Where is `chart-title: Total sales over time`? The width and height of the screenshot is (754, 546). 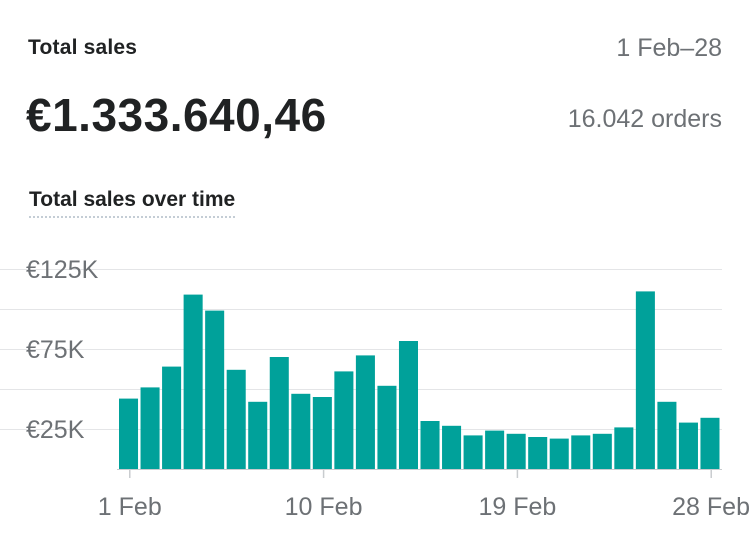 chart-title: Total sales over time is located at coordinates (132, 203).